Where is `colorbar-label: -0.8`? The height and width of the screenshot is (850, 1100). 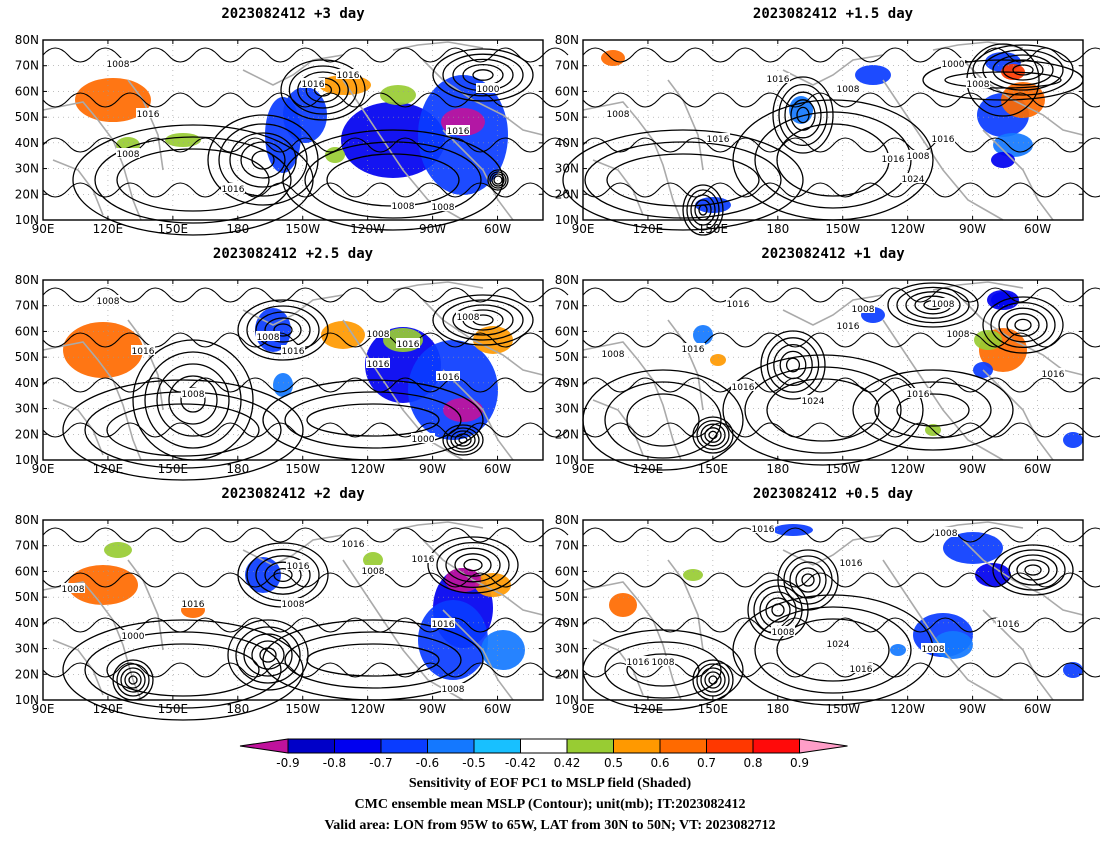 colorbar-label: -0.8 is located at coordinates (334, 763).